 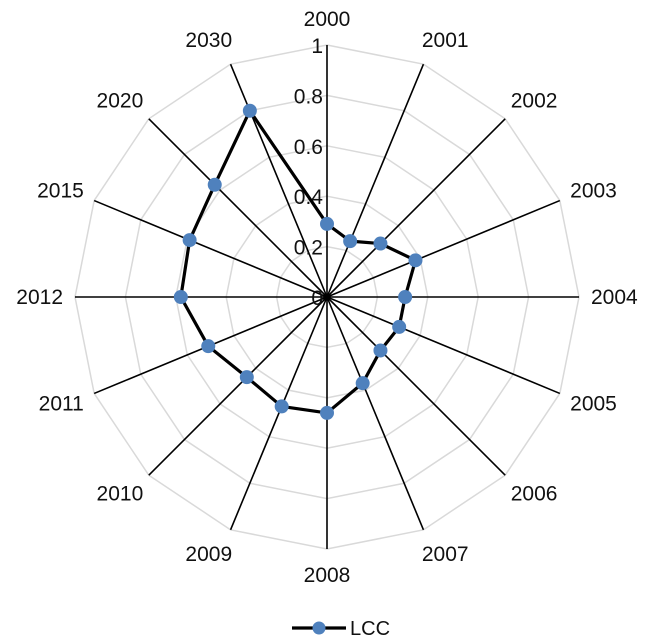 What do you see at coordinates (614, 297) in the screenshot?
I see `category-label-2004: 2004` at bounding box center [614, 297].